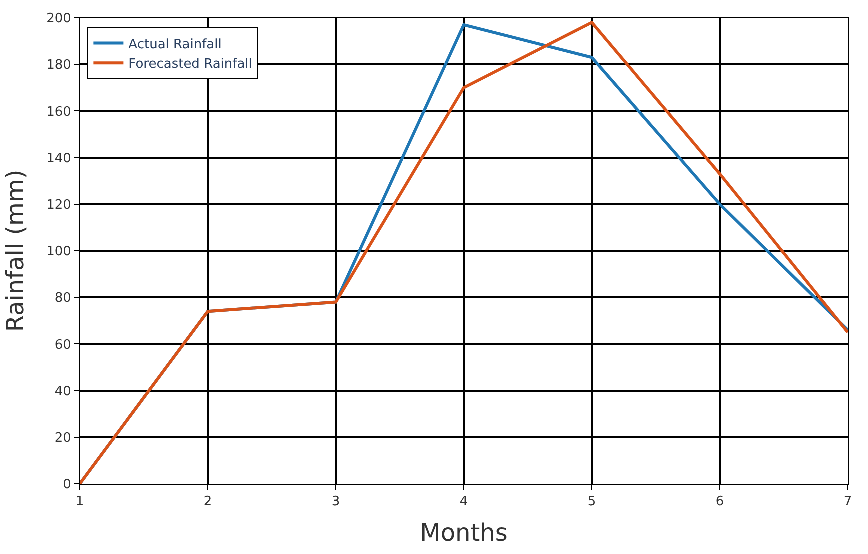  What do you see at coordinates (59, 19) in the screenshot?
I see `y-tick-label: 200` at bounding box center [59, 19].